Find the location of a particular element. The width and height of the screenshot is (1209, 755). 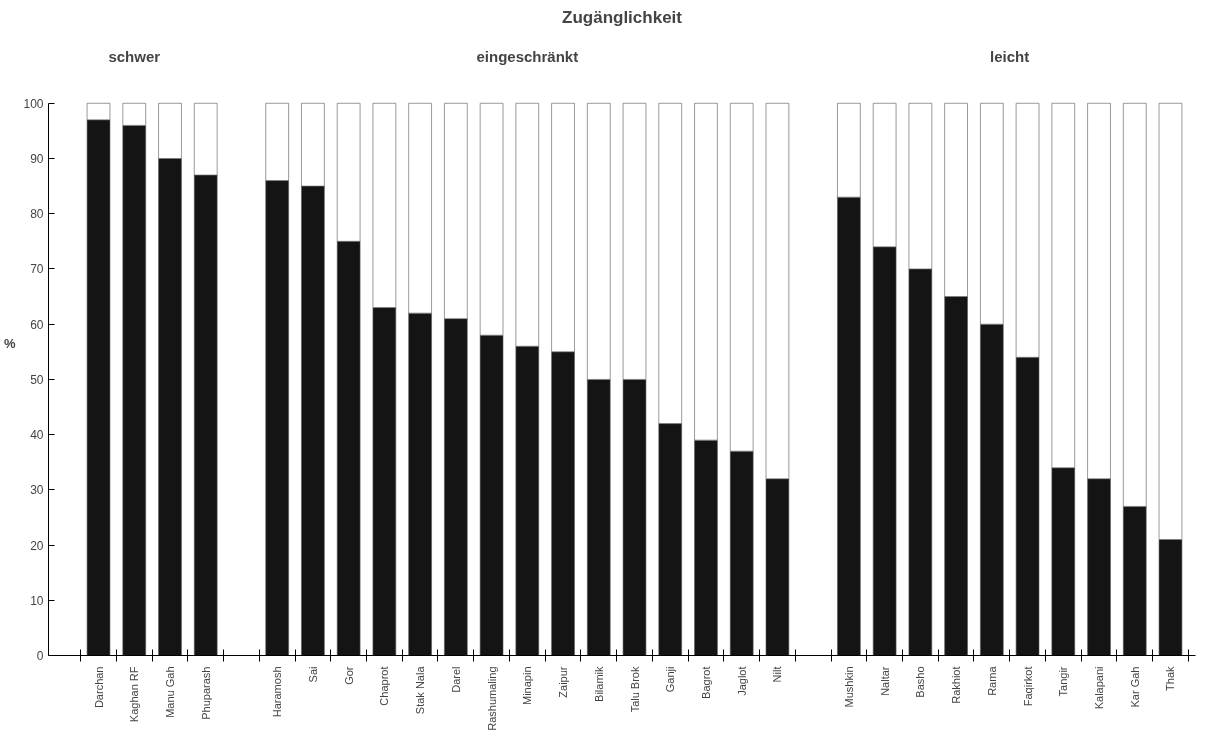

x-tick-label: Kaghan RF is located at coordinates (134, 694).